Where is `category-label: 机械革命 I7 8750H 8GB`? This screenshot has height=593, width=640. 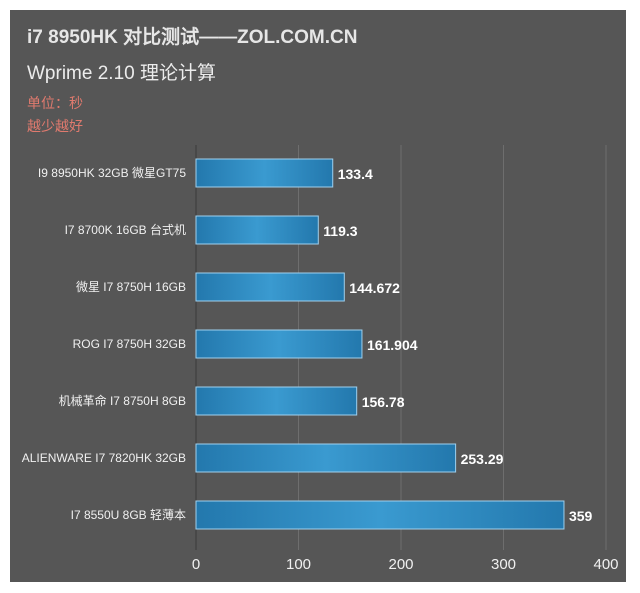
category-label: 机械革命 I7 8750H 8GB is located at coordinates (122, 400).